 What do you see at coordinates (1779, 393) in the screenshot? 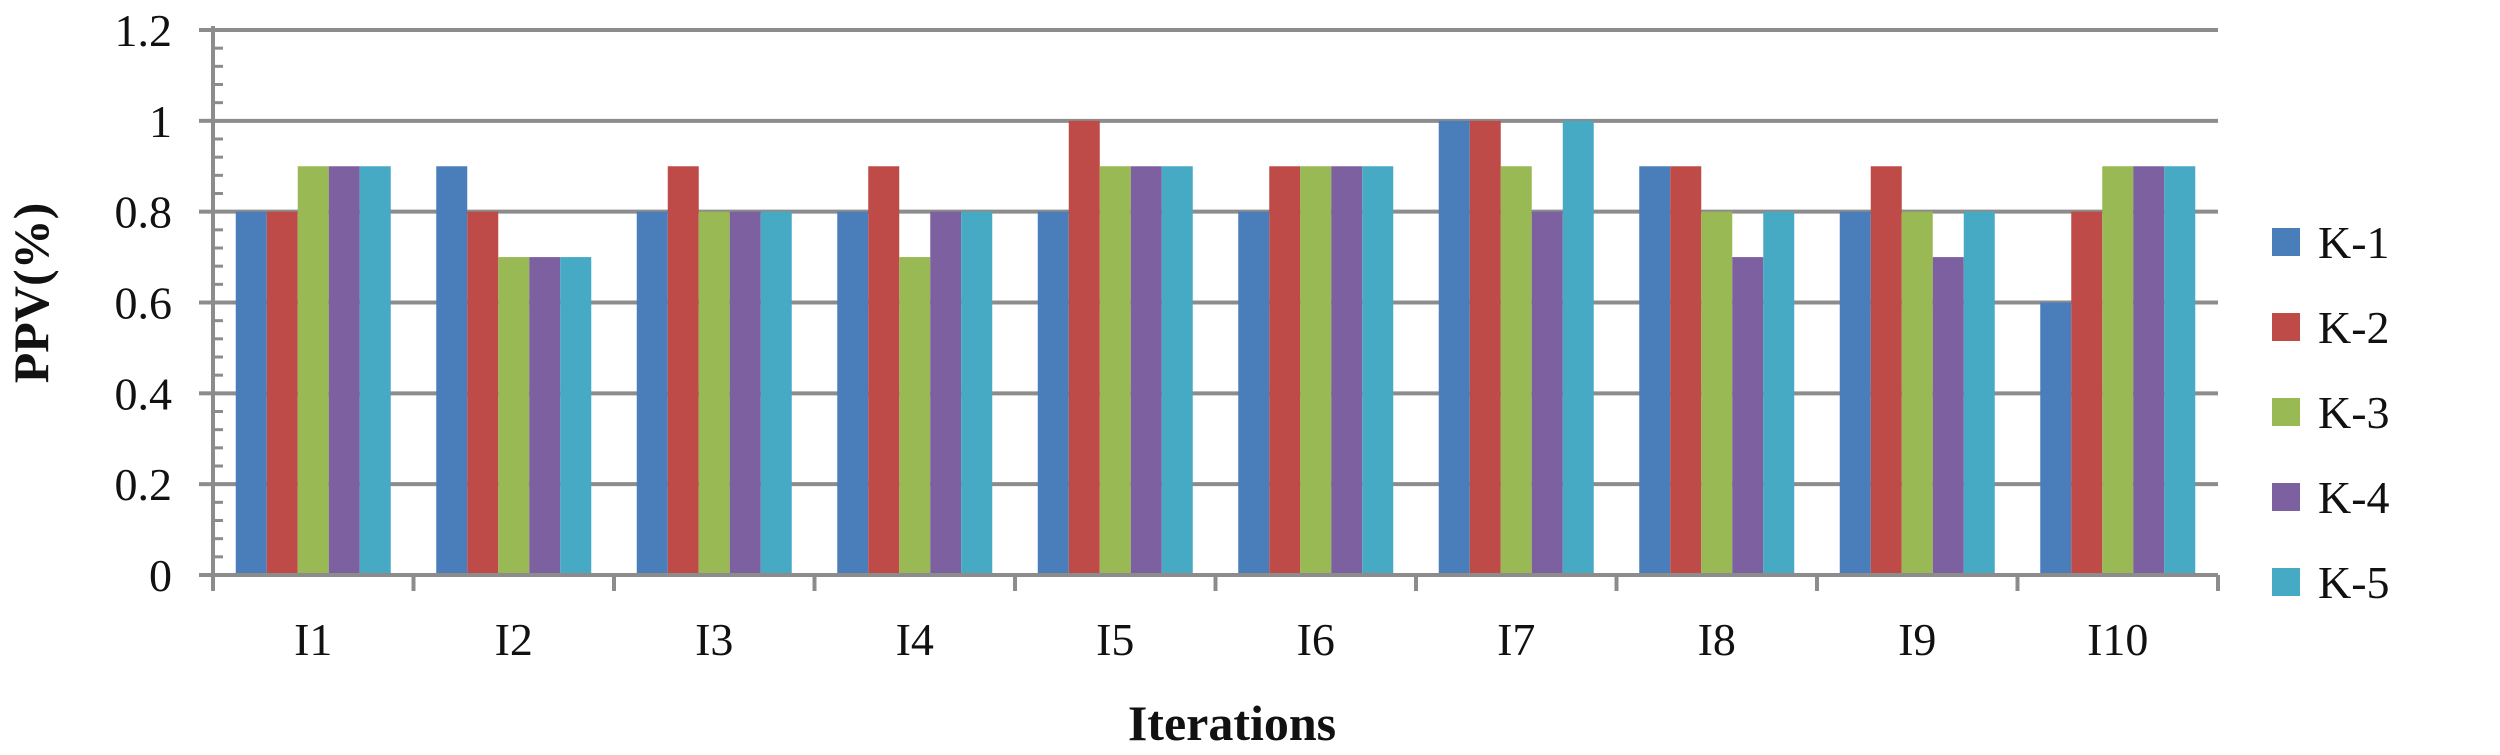
I see `bar-k-5-i8` at bounding box center [1779, 393].